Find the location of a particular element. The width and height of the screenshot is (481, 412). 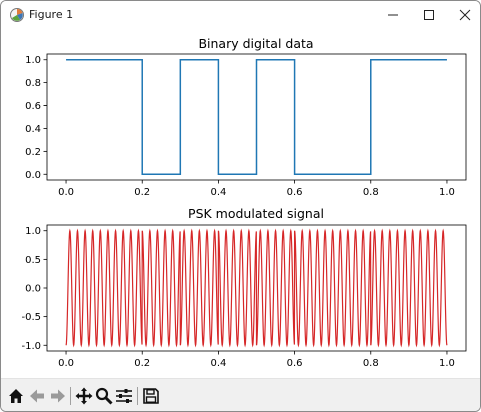

pan-icon is located at coordinates (84, 396).